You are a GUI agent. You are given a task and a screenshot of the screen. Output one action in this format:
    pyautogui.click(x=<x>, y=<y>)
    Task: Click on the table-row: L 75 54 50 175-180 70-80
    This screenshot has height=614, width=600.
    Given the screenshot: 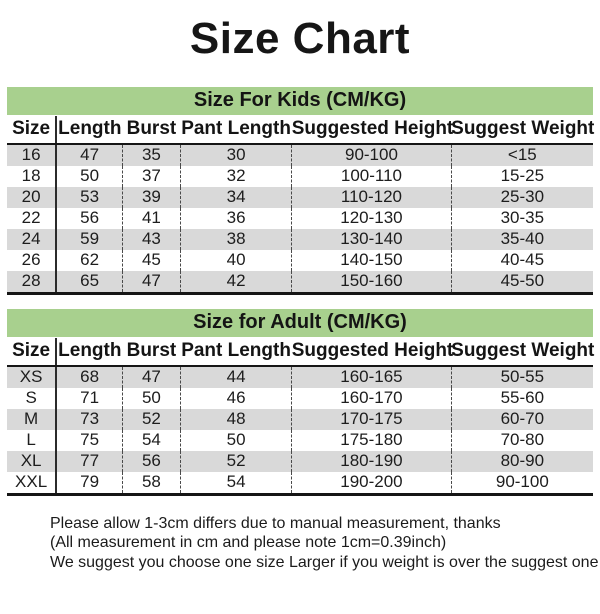 What is the action you would take?
    pyautogui.click(x=300, y=440)
    